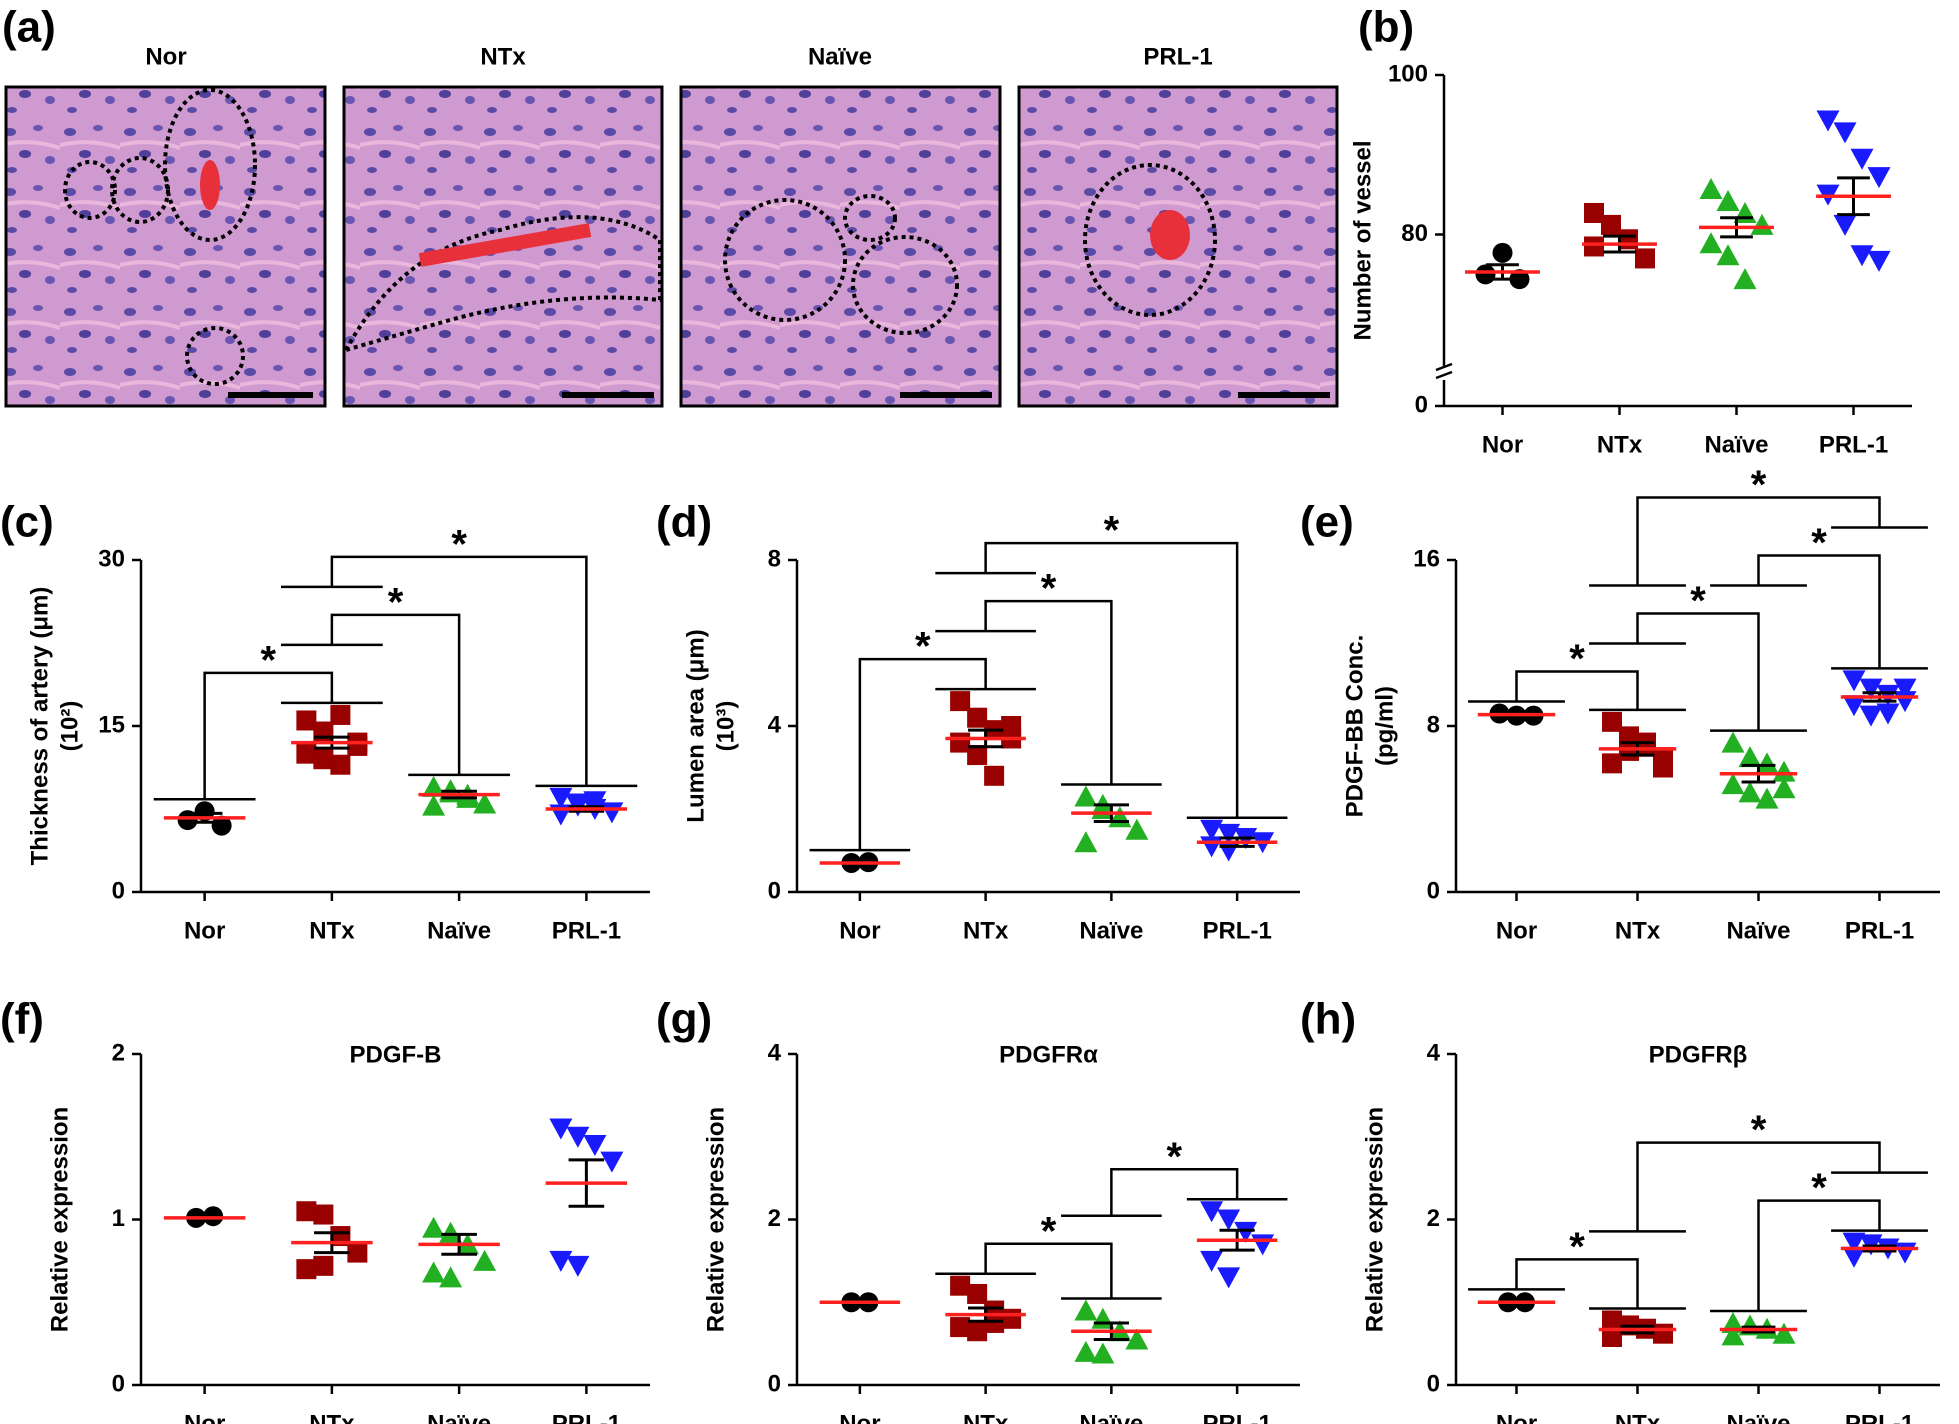 The image size is (1959, 1424). What do you see at coordinates (22, 1019) in the screenshot?
I see `panel-label: (f)` at bounding box center [22, 1019].